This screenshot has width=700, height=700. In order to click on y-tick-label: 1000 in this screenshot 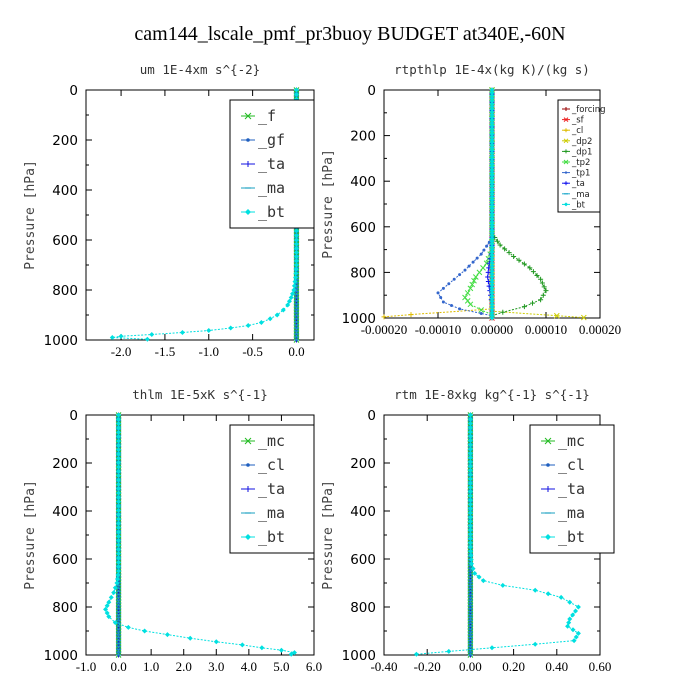, I will do `click(359, 319)`.